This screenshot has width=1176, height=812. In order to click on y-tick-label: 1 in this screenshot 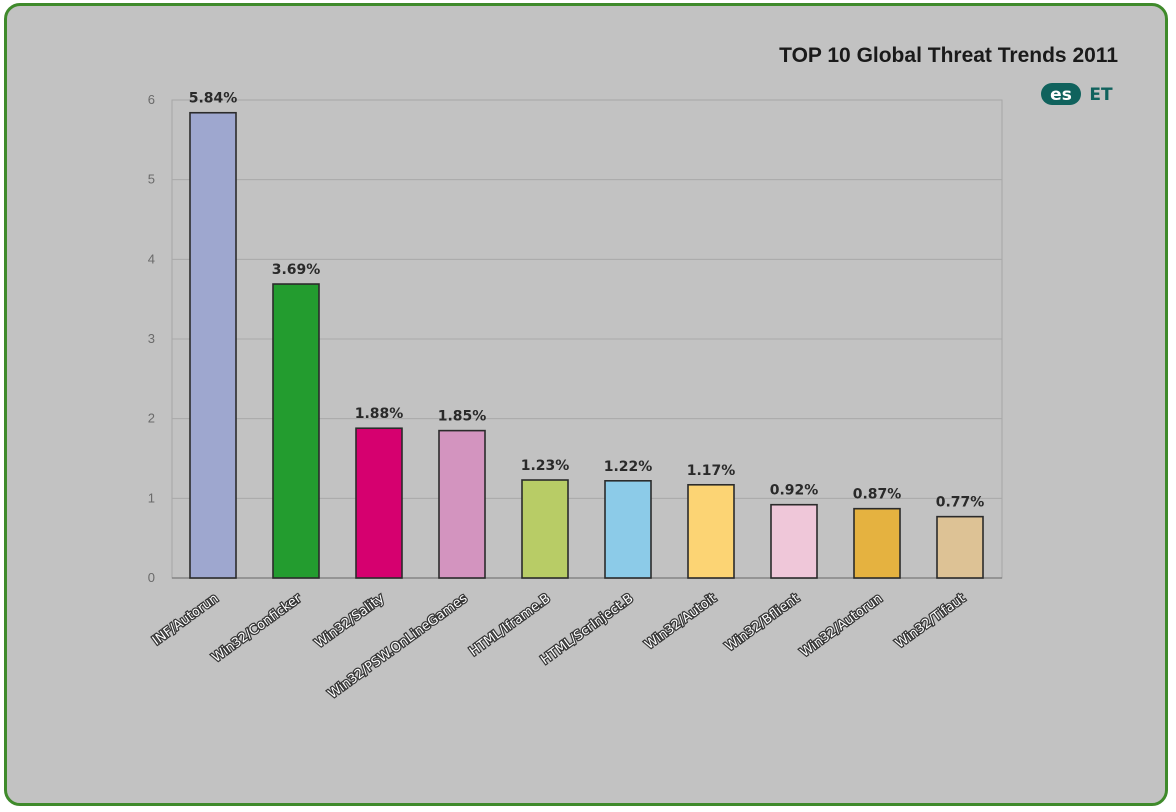, I will do `click(151, 497)`.